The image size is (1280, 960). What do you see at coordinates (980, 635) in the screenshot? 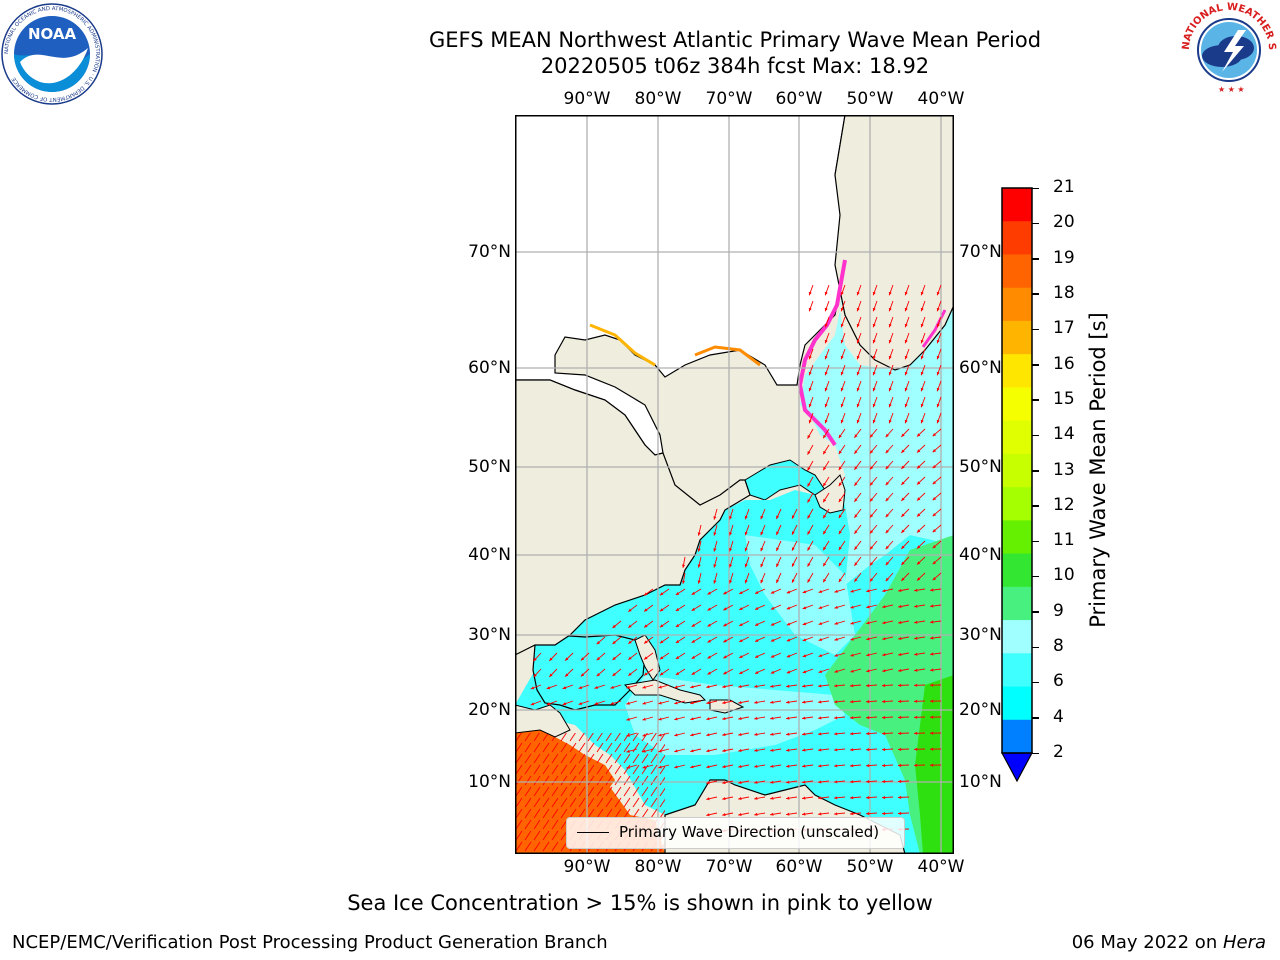
I see `lat-label-right: 30°N` at bounding box center [980, 635].